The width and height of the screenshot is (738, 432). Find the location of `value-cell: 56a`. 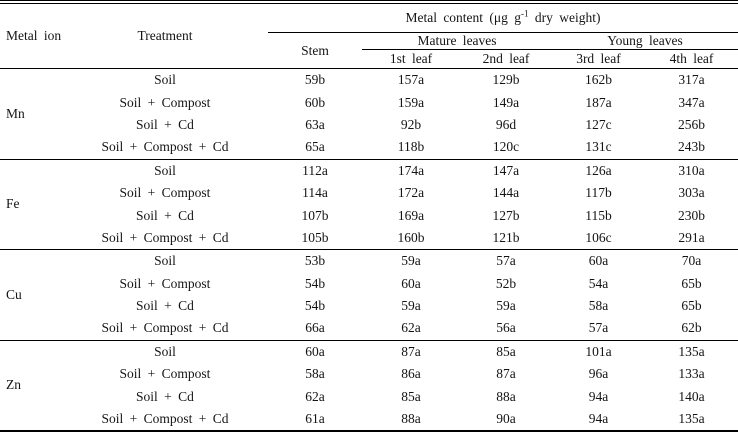

value-cell: 56a is located at coordinates (506, 328).